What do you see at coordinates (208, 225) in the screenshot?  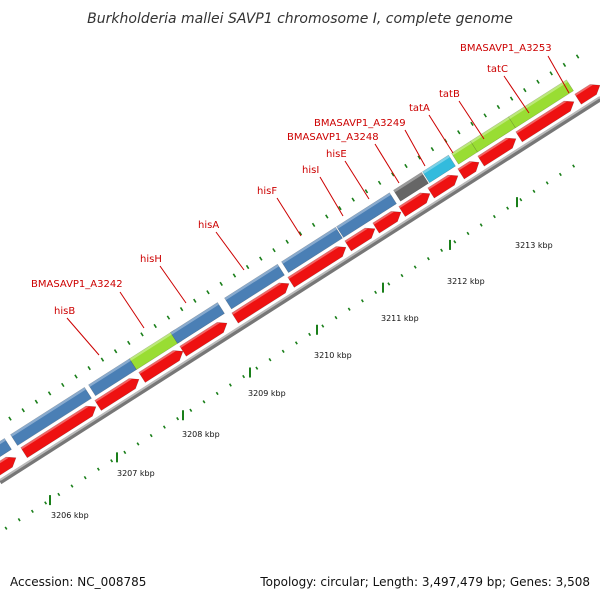 I see `gene-label: hisA` at bounding box center [208, 225].